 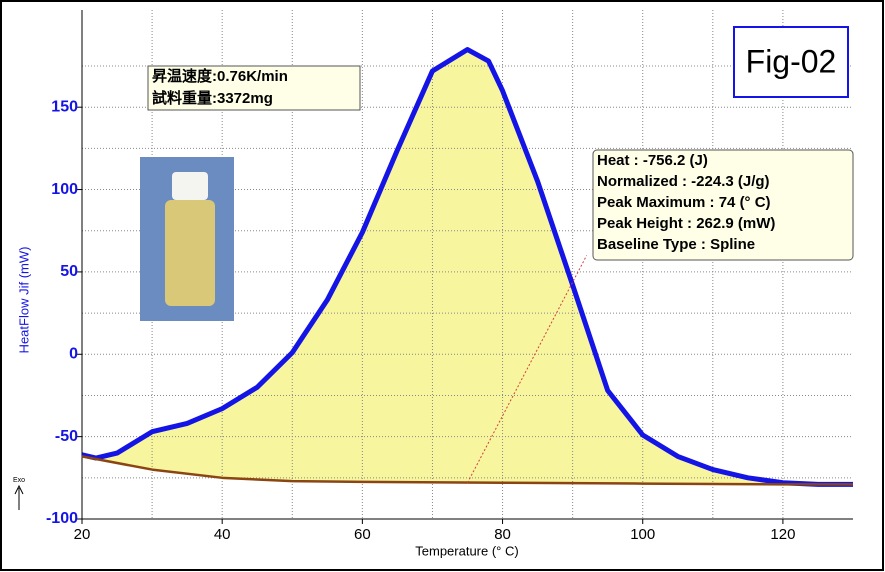 What do you see at coordinates (676, 244) in the screenshot?
I see `annotation: Baseline Type : Spline` at bounding box center [676, 244].